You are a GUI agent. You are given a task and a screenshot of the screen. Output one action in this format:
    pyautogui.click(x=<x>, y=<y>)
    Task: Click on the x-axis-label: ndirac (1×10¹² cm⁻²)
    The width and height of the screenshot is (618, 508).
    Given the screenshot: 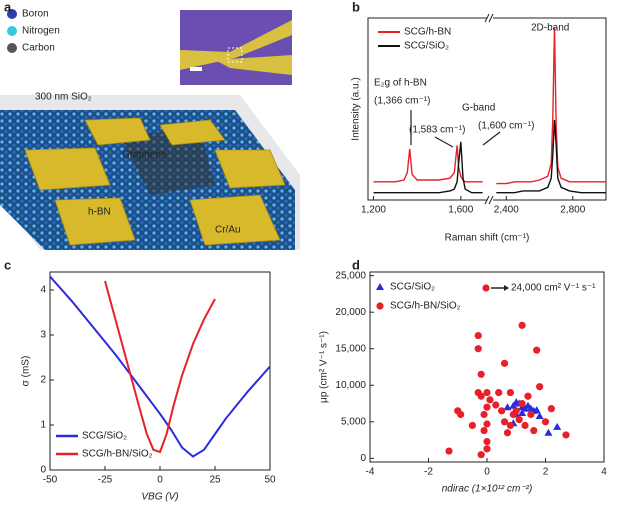 What is the action you would take?
    pyautogui.click(x=487, y=489)
    